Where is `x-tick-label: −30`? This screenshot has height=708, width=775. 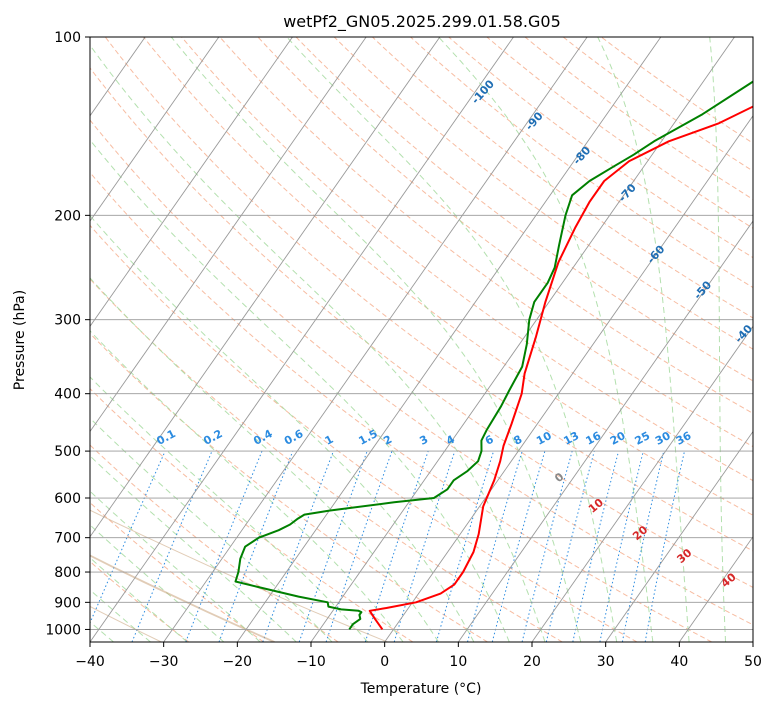 x-tick-label: −30 is located at coordinates (164, 662).